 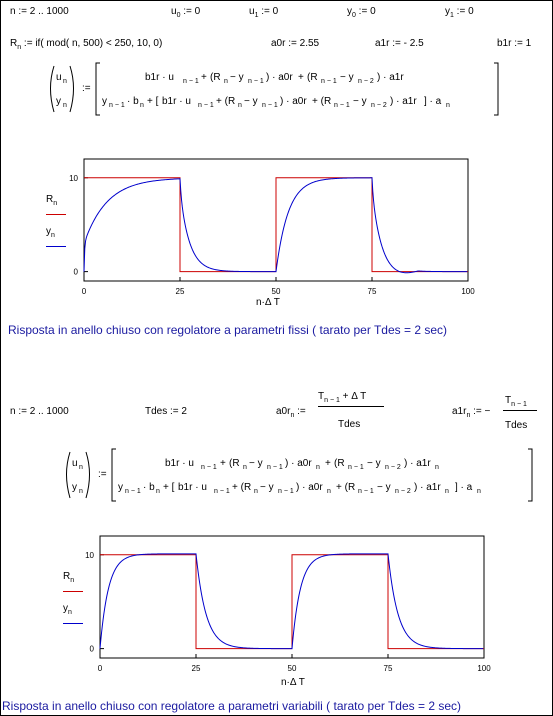 I want to click on y1-def: y1 := 0, so click(x=459, y=12).